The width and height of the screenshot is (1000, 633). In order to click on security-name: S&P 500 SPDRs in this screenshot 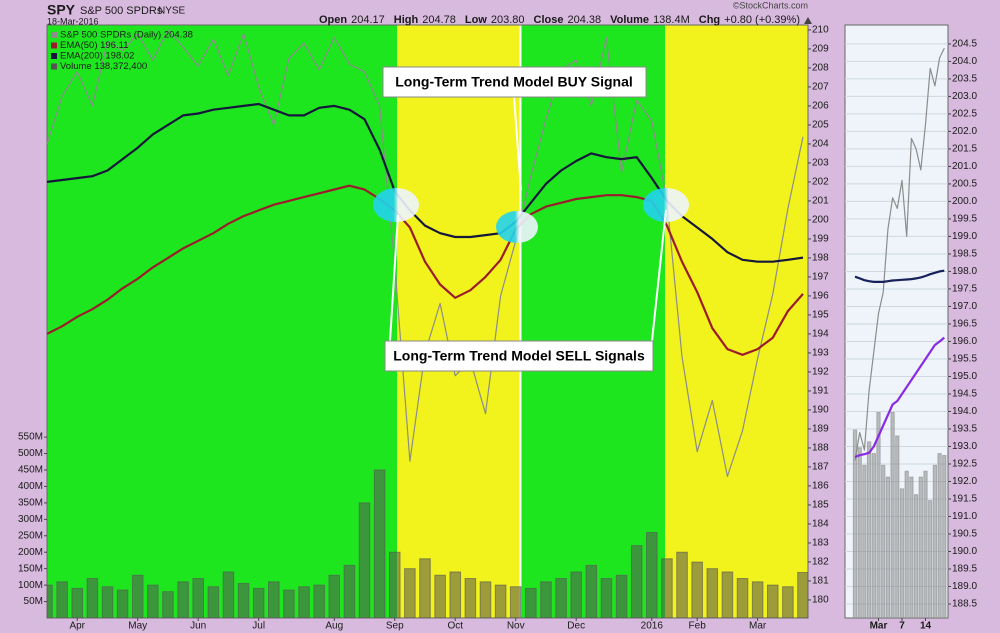, I will do `click(121, 11)`.